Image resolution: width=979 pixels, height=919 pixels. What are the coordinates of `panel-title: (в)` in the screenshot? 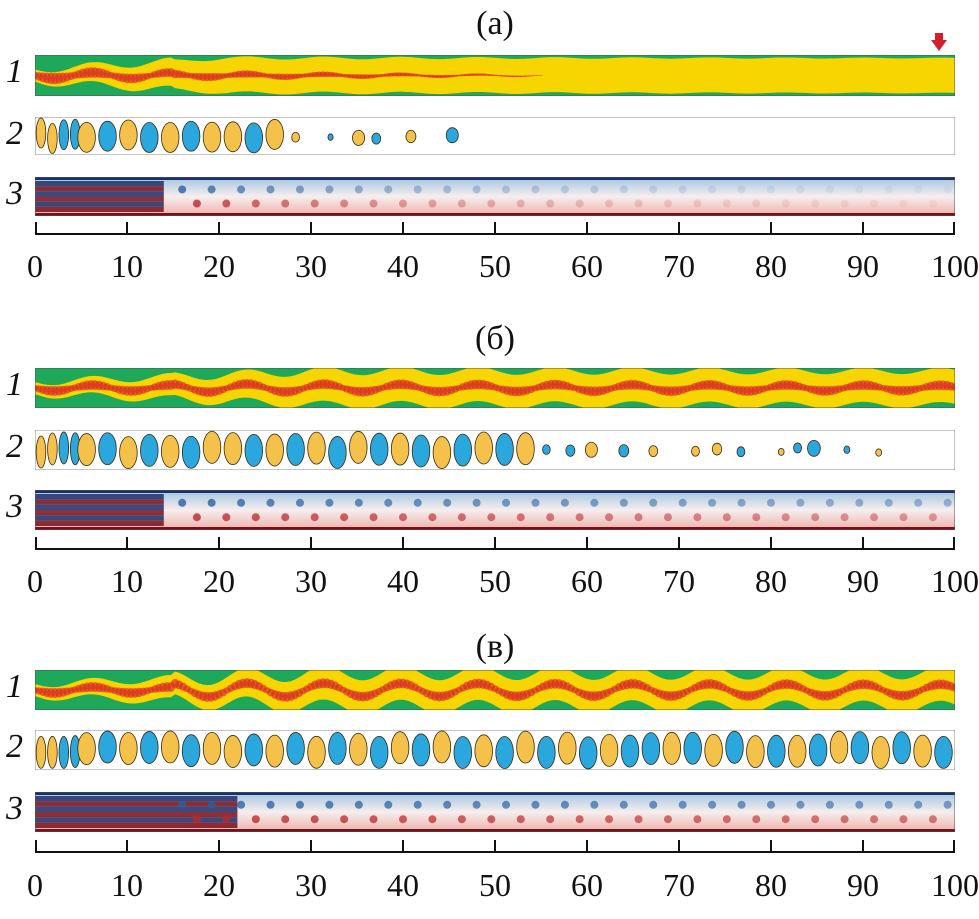 It's located at (495, 646).